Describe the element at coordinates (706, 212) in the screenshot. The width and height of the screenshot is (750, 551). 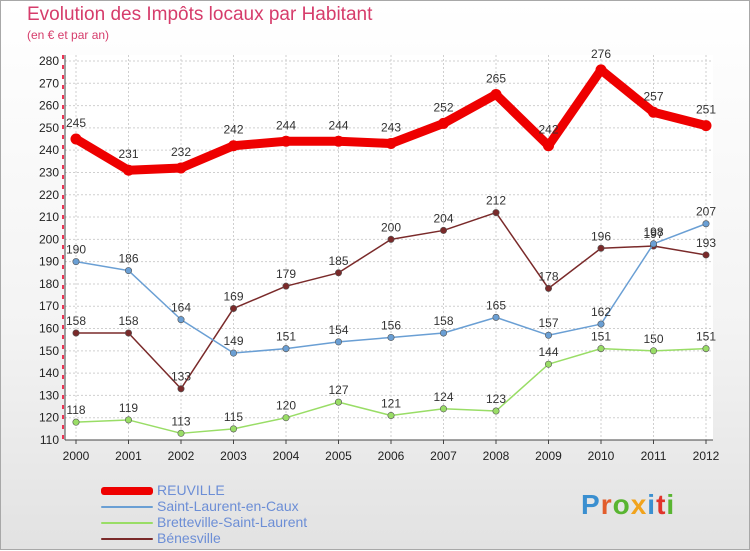
I see `data-label: 207` at that location.